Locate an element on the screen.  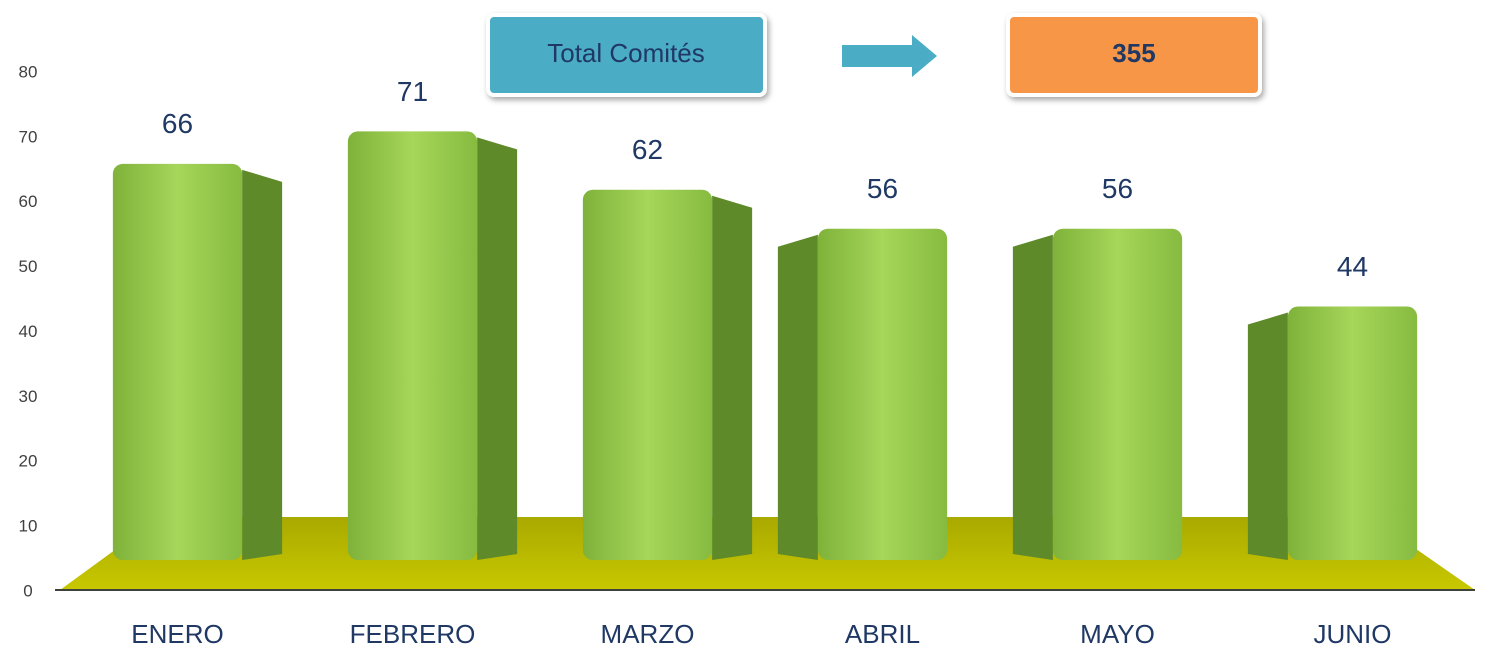
x-tick-label: FEBRERO is located at coordinates (413, 634).